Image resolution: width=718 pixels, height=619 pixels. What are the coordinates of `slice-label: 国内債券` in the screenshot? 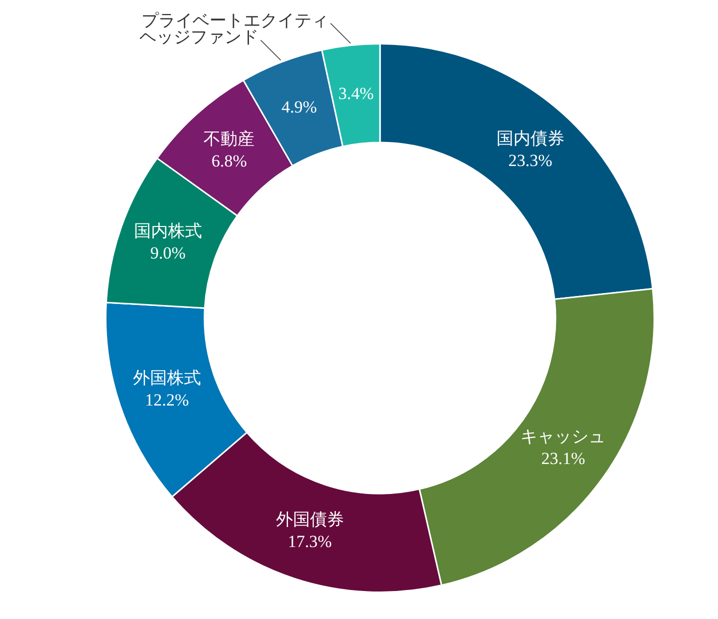 It's located at (530, 138).